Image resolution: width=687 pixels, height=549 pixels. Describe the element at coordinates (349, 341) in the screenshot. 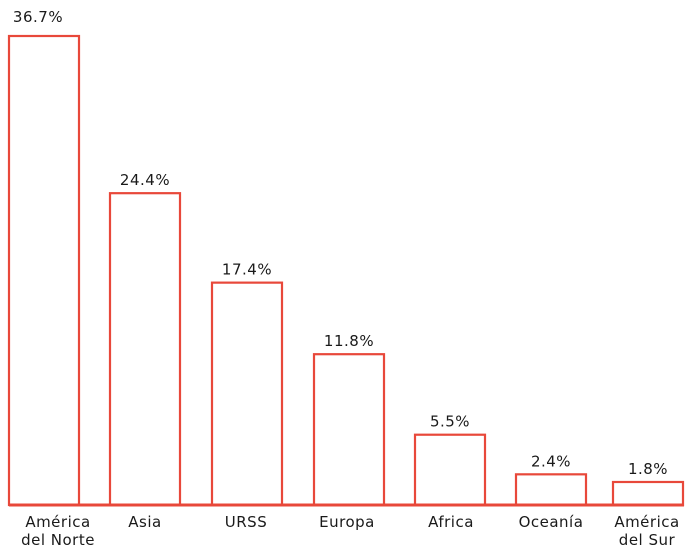

I see `data-label-3: 11.8%` at that location.